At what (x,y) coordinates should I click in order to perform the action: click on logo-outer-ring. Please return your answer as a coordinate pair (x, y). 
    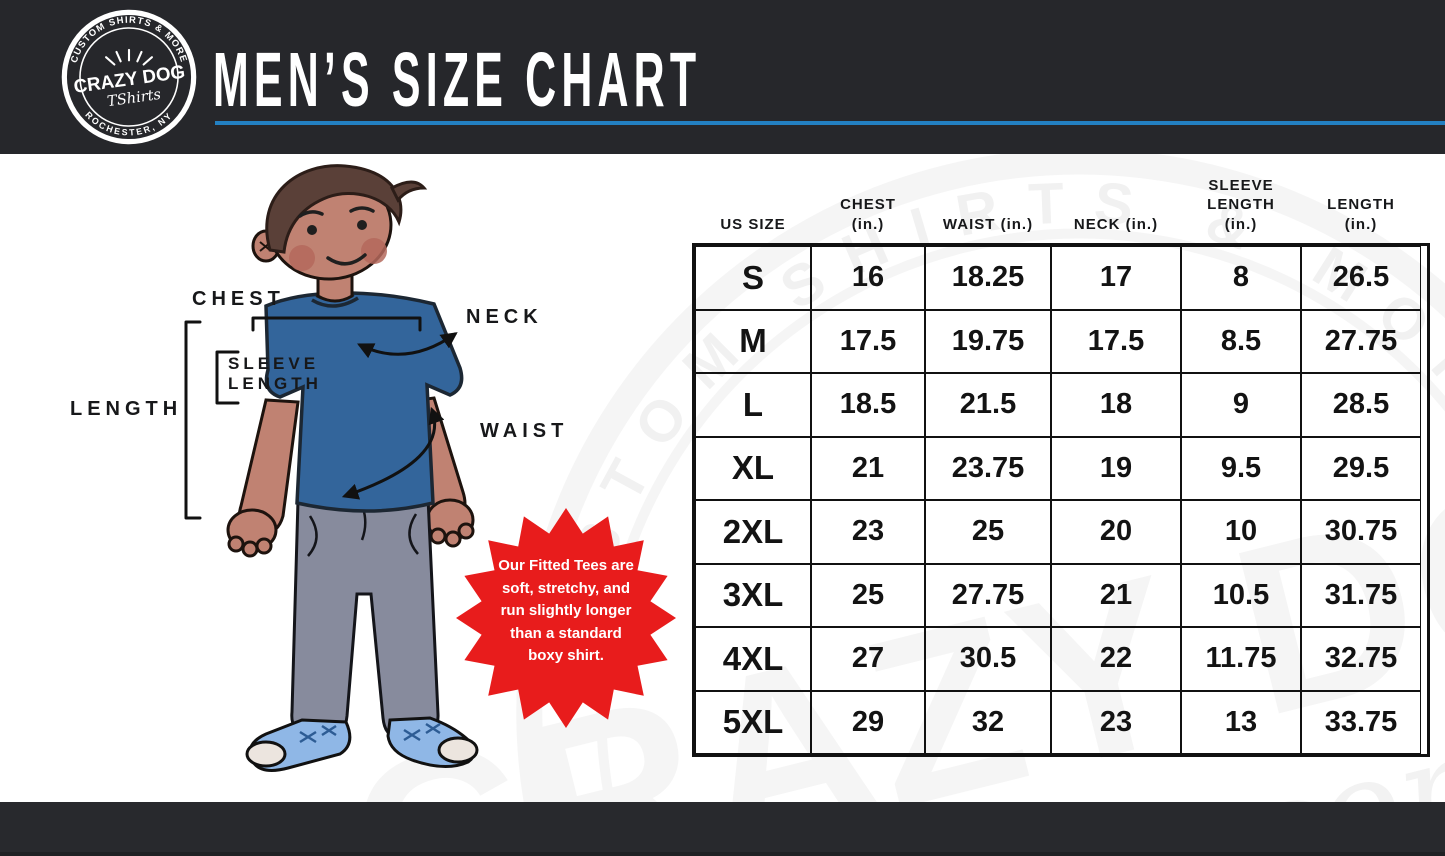
    Looking at the image, I should click on (129, 77).